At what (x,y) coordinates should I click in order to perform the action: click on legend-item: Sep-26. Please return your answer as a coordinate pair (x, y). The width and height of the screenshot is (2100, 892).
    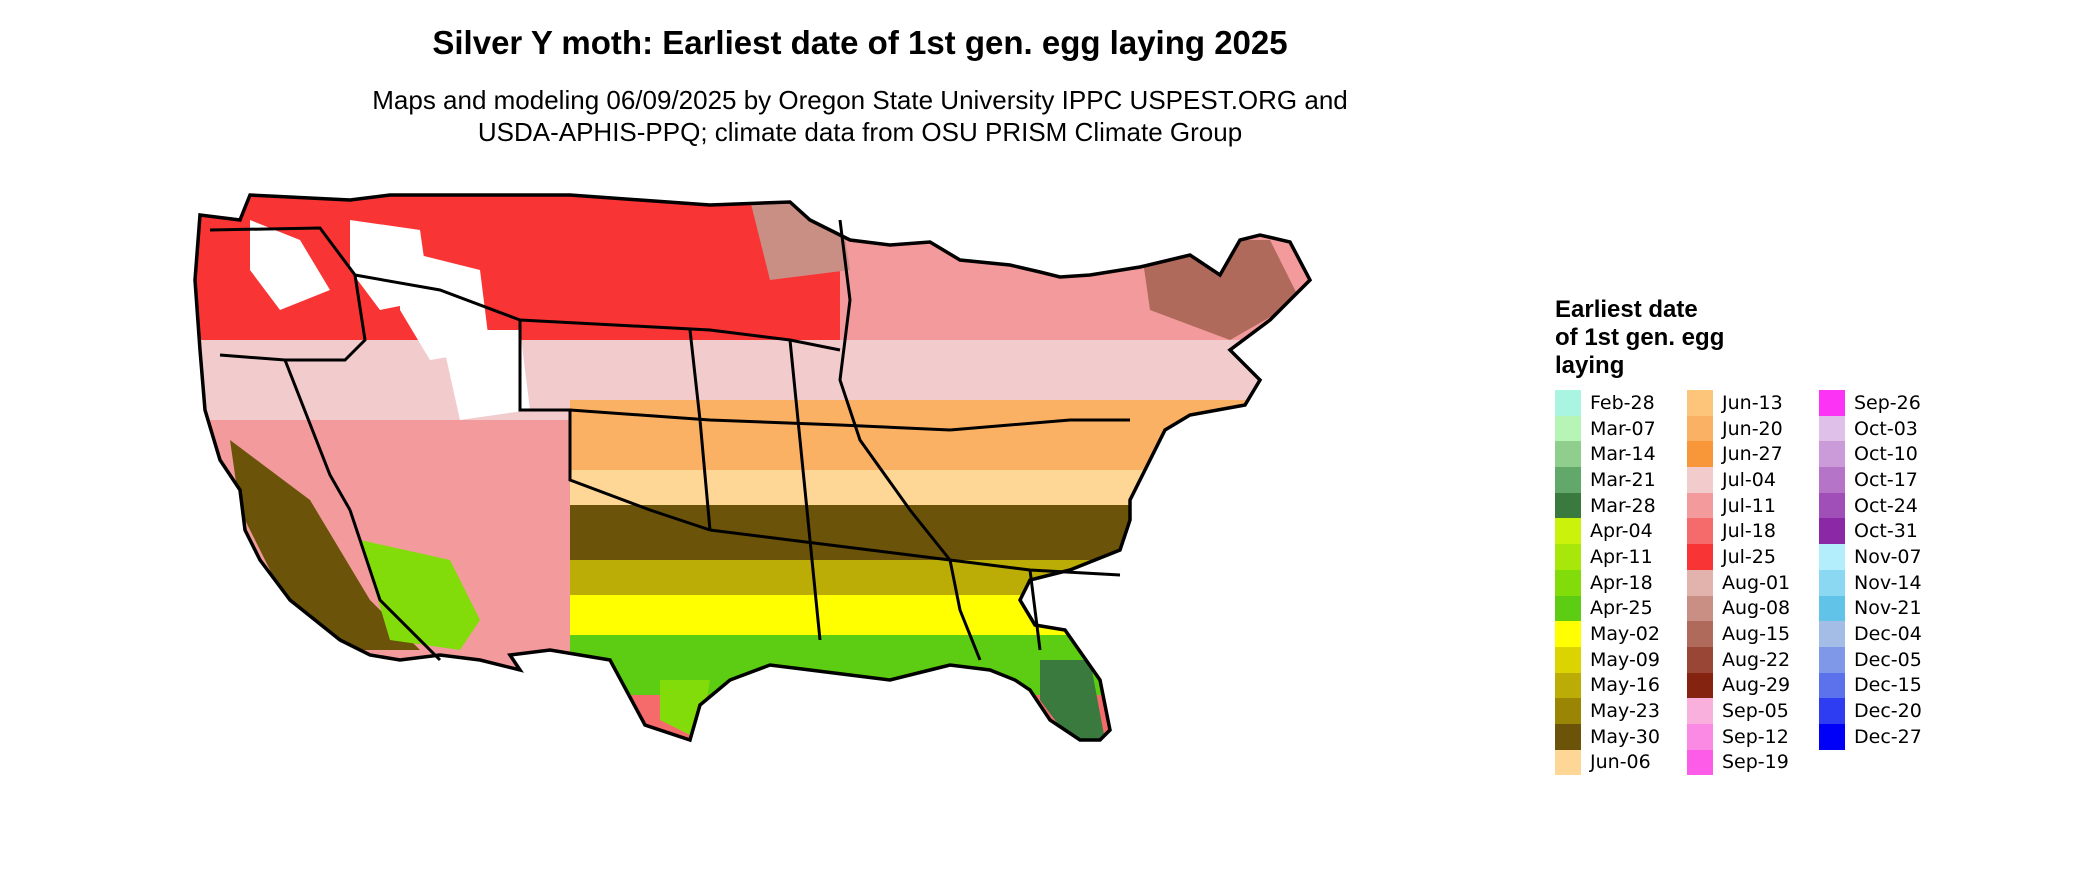
    Looking at the image, I should click on (1882, 403).